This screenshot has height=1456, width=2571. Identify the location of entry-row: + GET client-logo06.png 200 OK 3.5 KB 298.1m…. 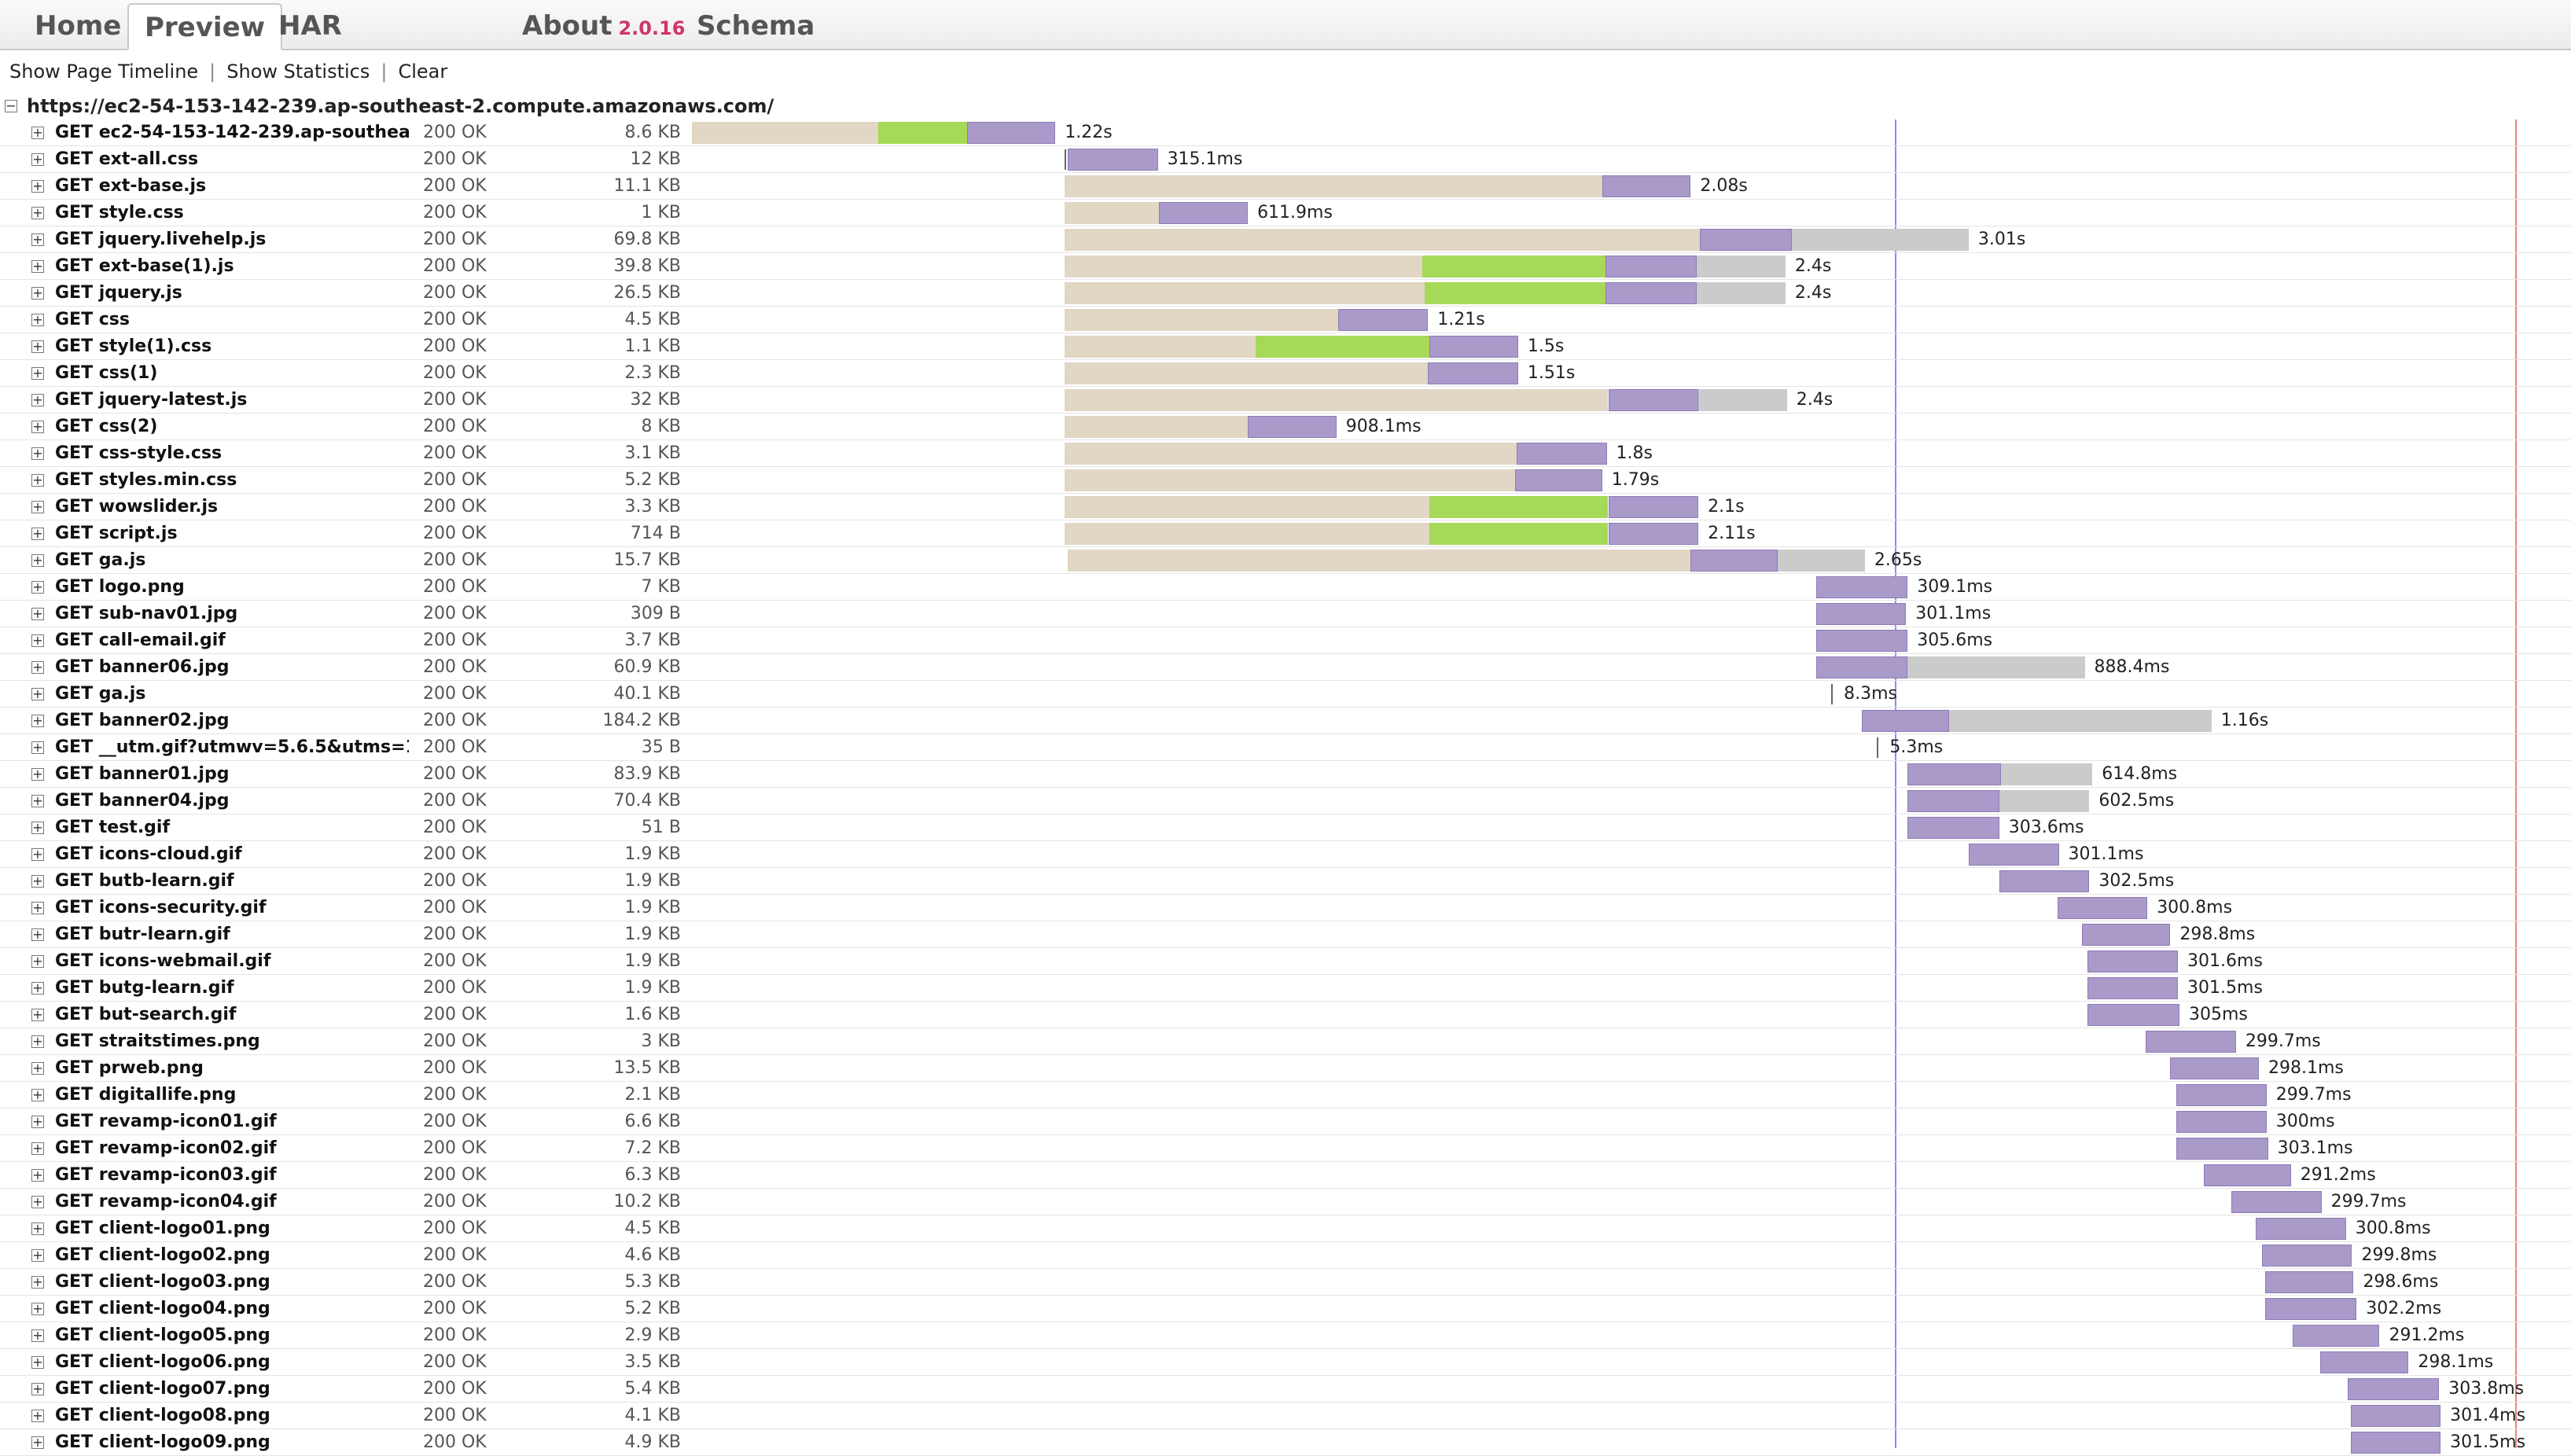
(1285, 1362).